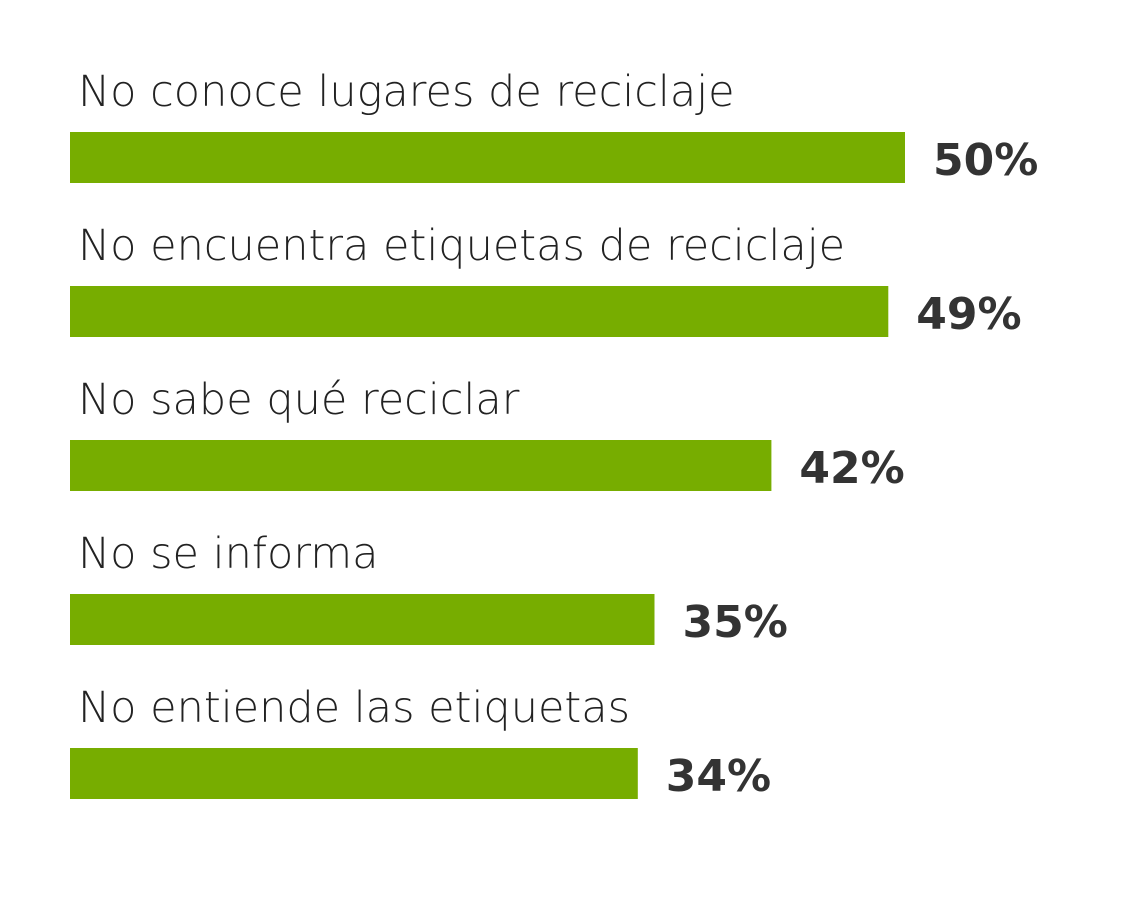  What do you see at coordinates (354, 708) in the screenshot?
I see `category-label: No entiende las etiquetas` at bounding box center [354, 708].